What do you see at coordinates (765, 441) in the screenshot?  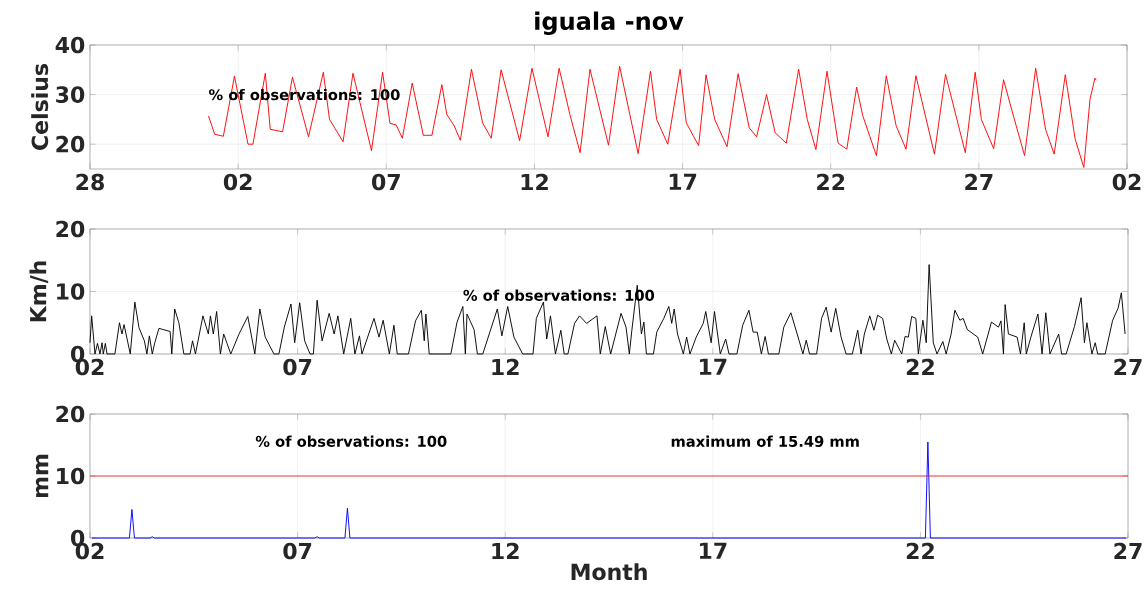 I see `annotation: maximum of 15.49 mm` at bounding box center [765, 441].